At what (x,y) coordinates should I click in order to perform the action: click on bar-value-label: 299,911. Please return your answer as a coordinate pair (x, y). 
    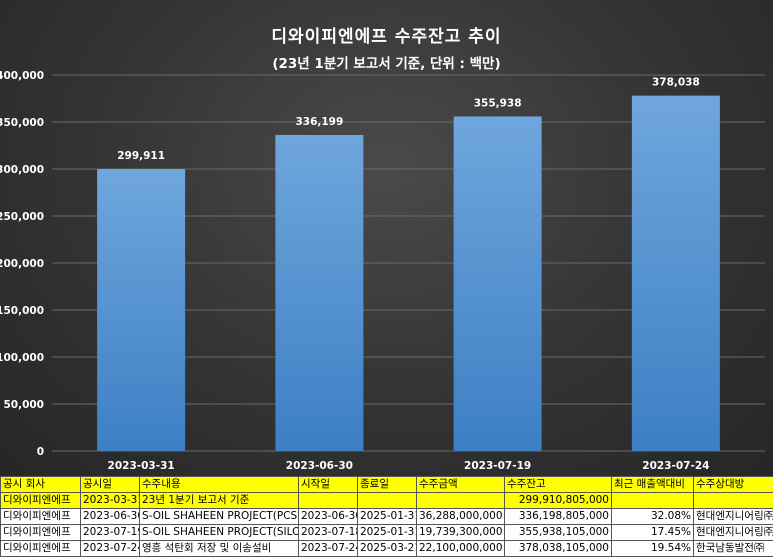
    Looking at the image, I should click on (141, 156).